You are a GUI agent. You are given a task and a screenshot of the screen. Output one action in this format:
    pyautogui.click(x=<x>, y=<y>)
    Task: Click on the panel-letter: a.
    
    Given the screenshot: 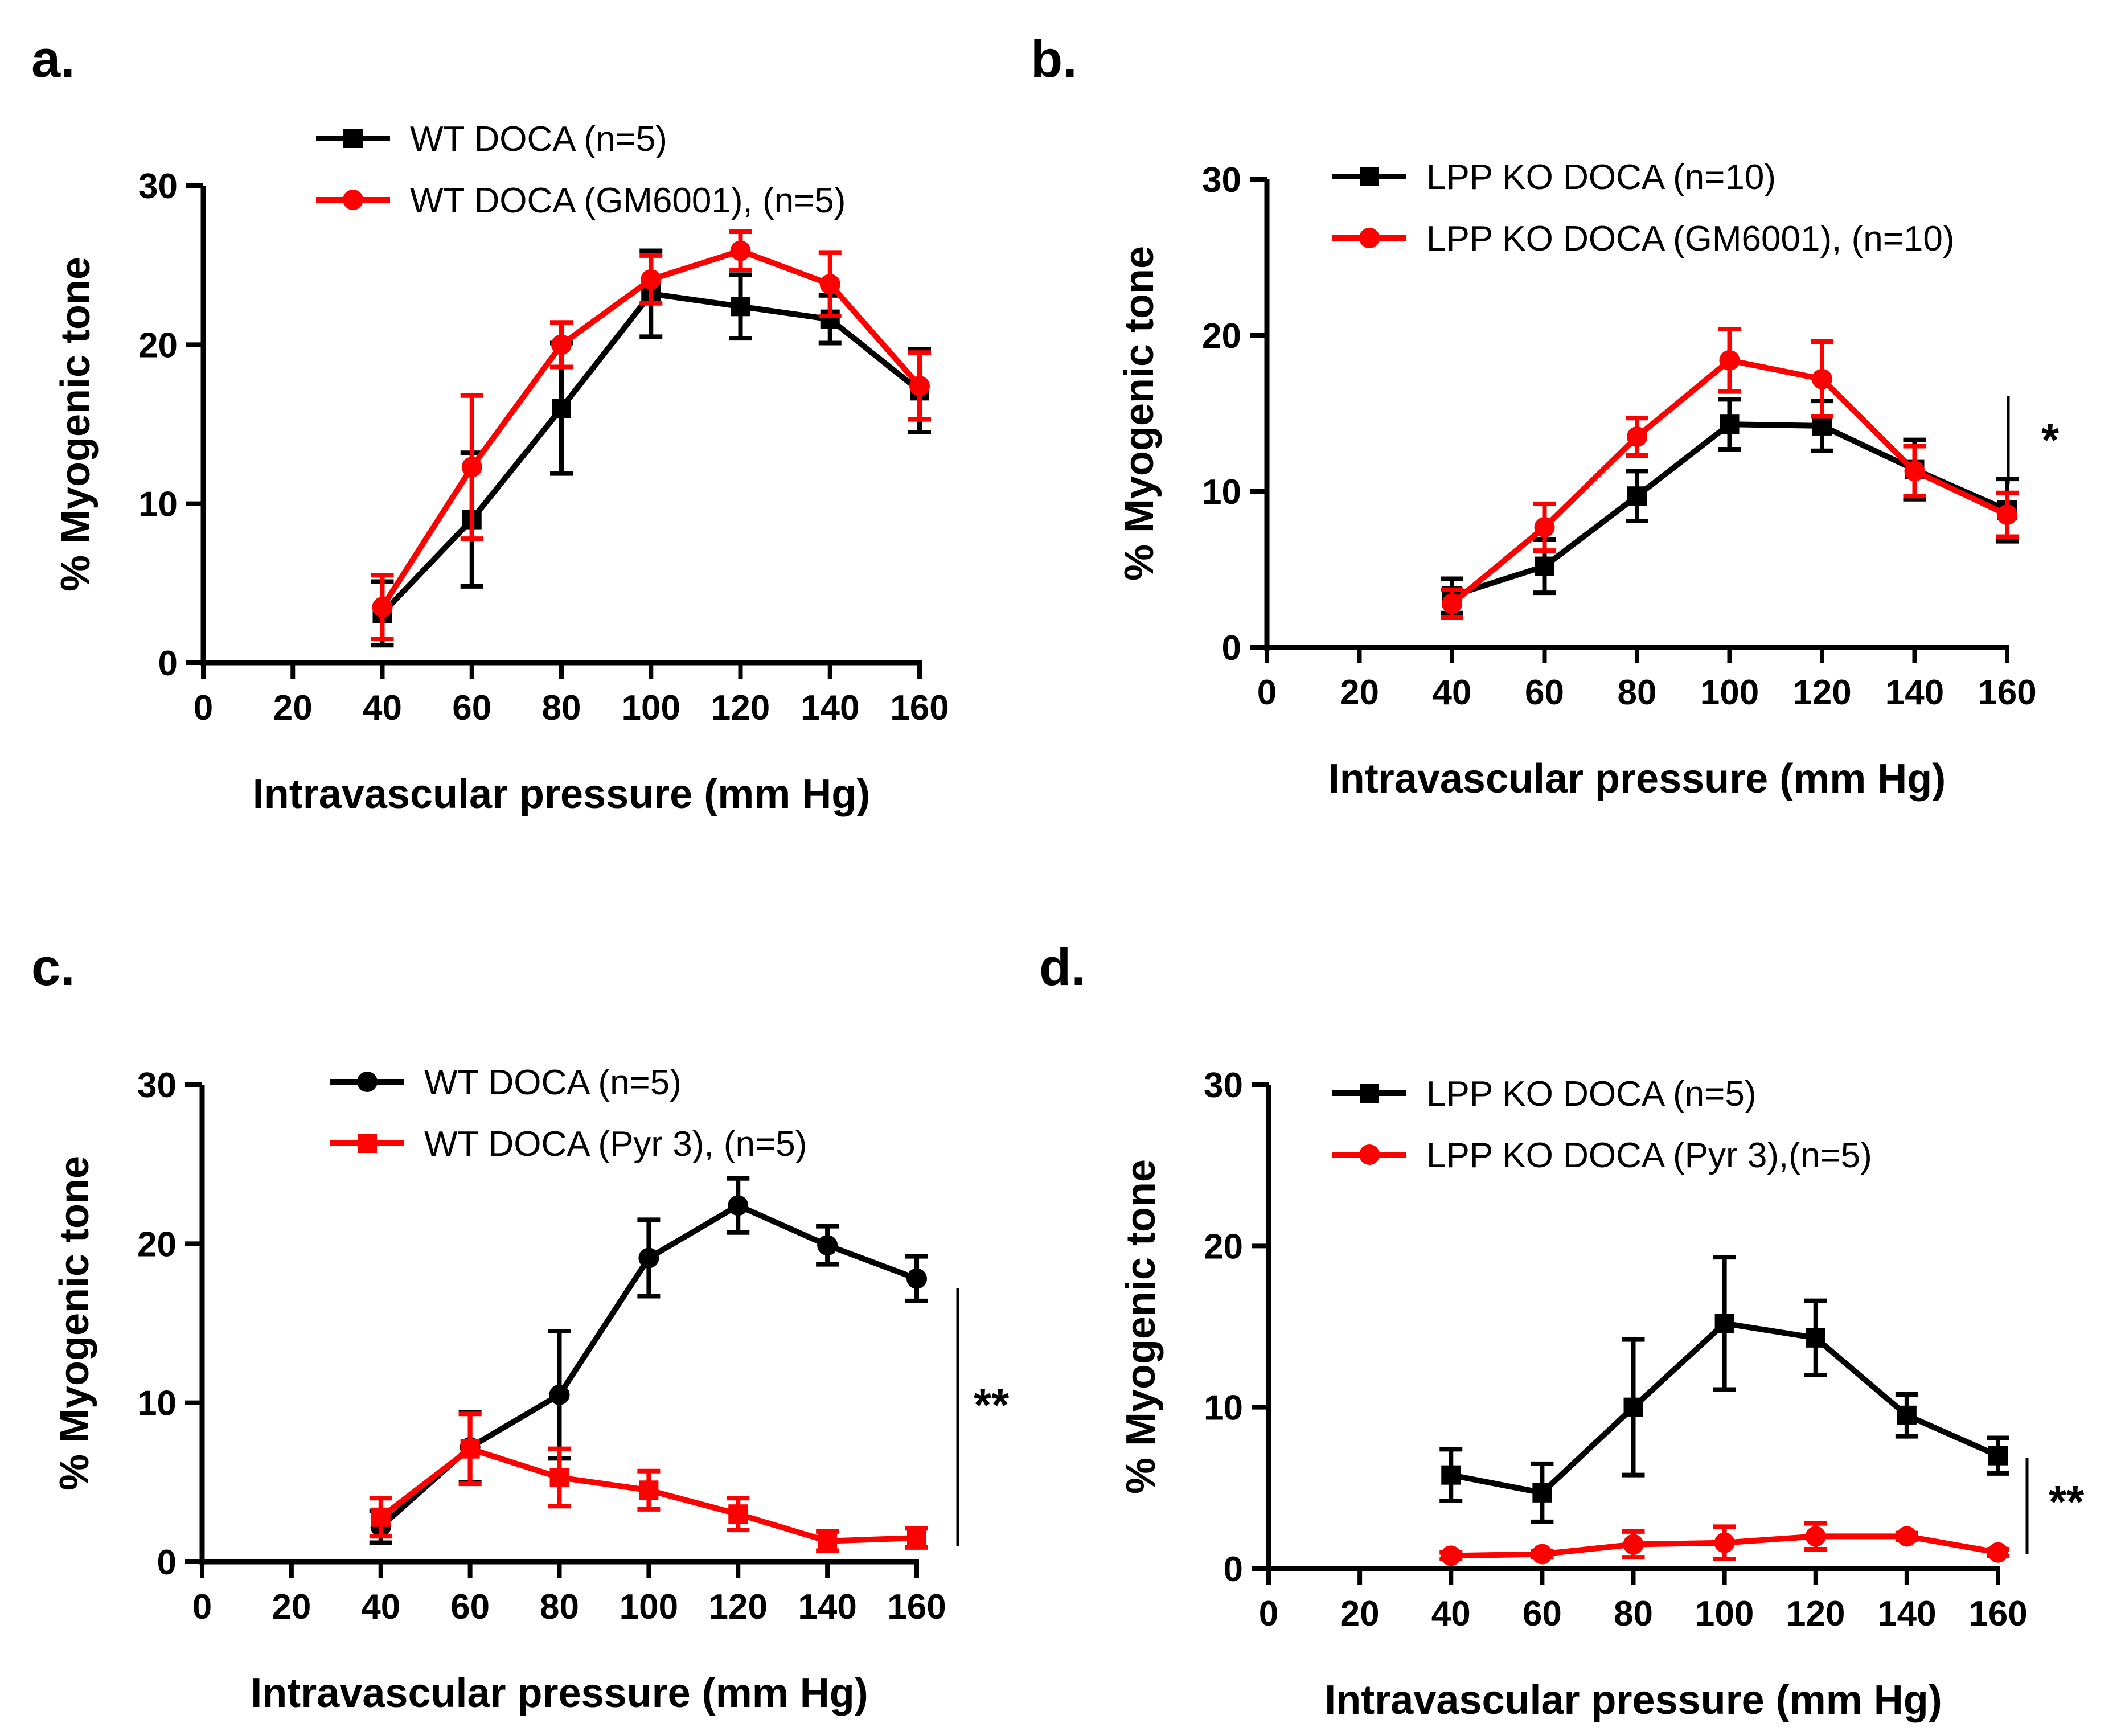 What is the action you would take?
    pyautogui.click(x=53, y=59)
    